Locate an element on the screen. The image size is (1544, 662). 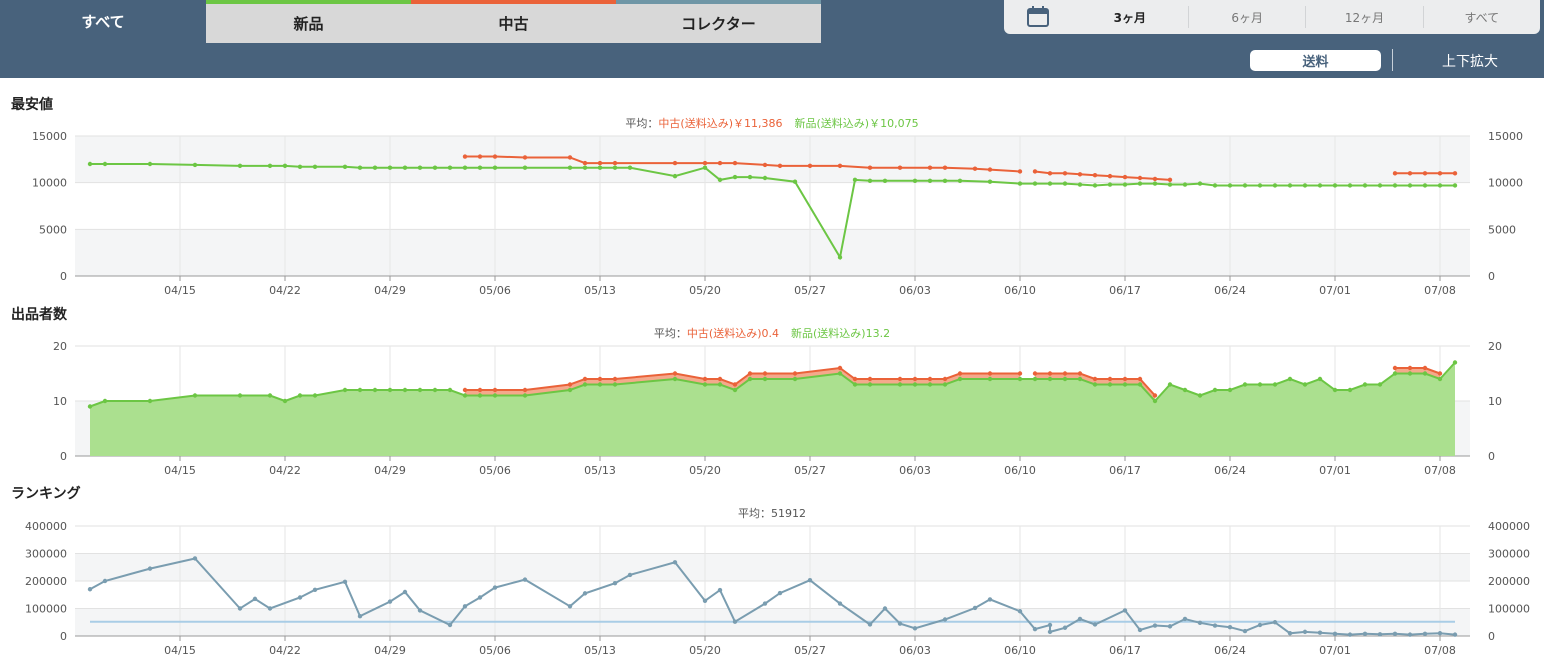
chart-subtitle: 平均：中古(送料込み)￥11,386 新品(送料込み)￥10,075 is located at coordinates (771, 123).